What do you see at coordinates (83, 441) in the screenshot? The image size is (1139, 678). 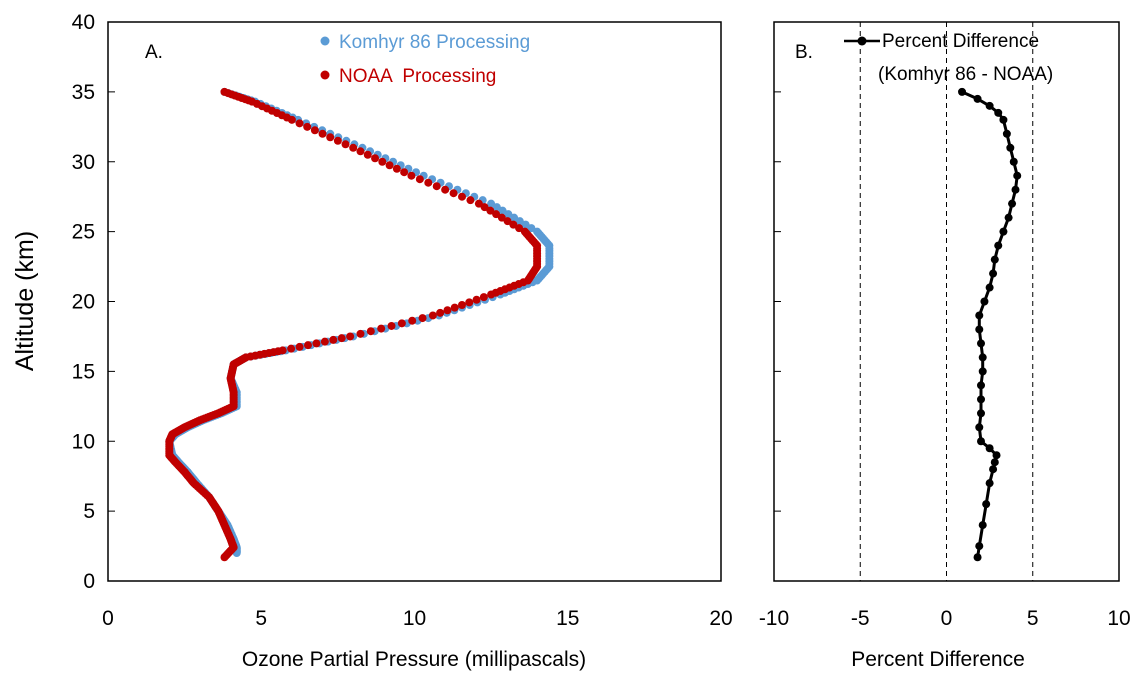 I see `panel-a-y-tick-label: 10` at bounding box center [83, 441].